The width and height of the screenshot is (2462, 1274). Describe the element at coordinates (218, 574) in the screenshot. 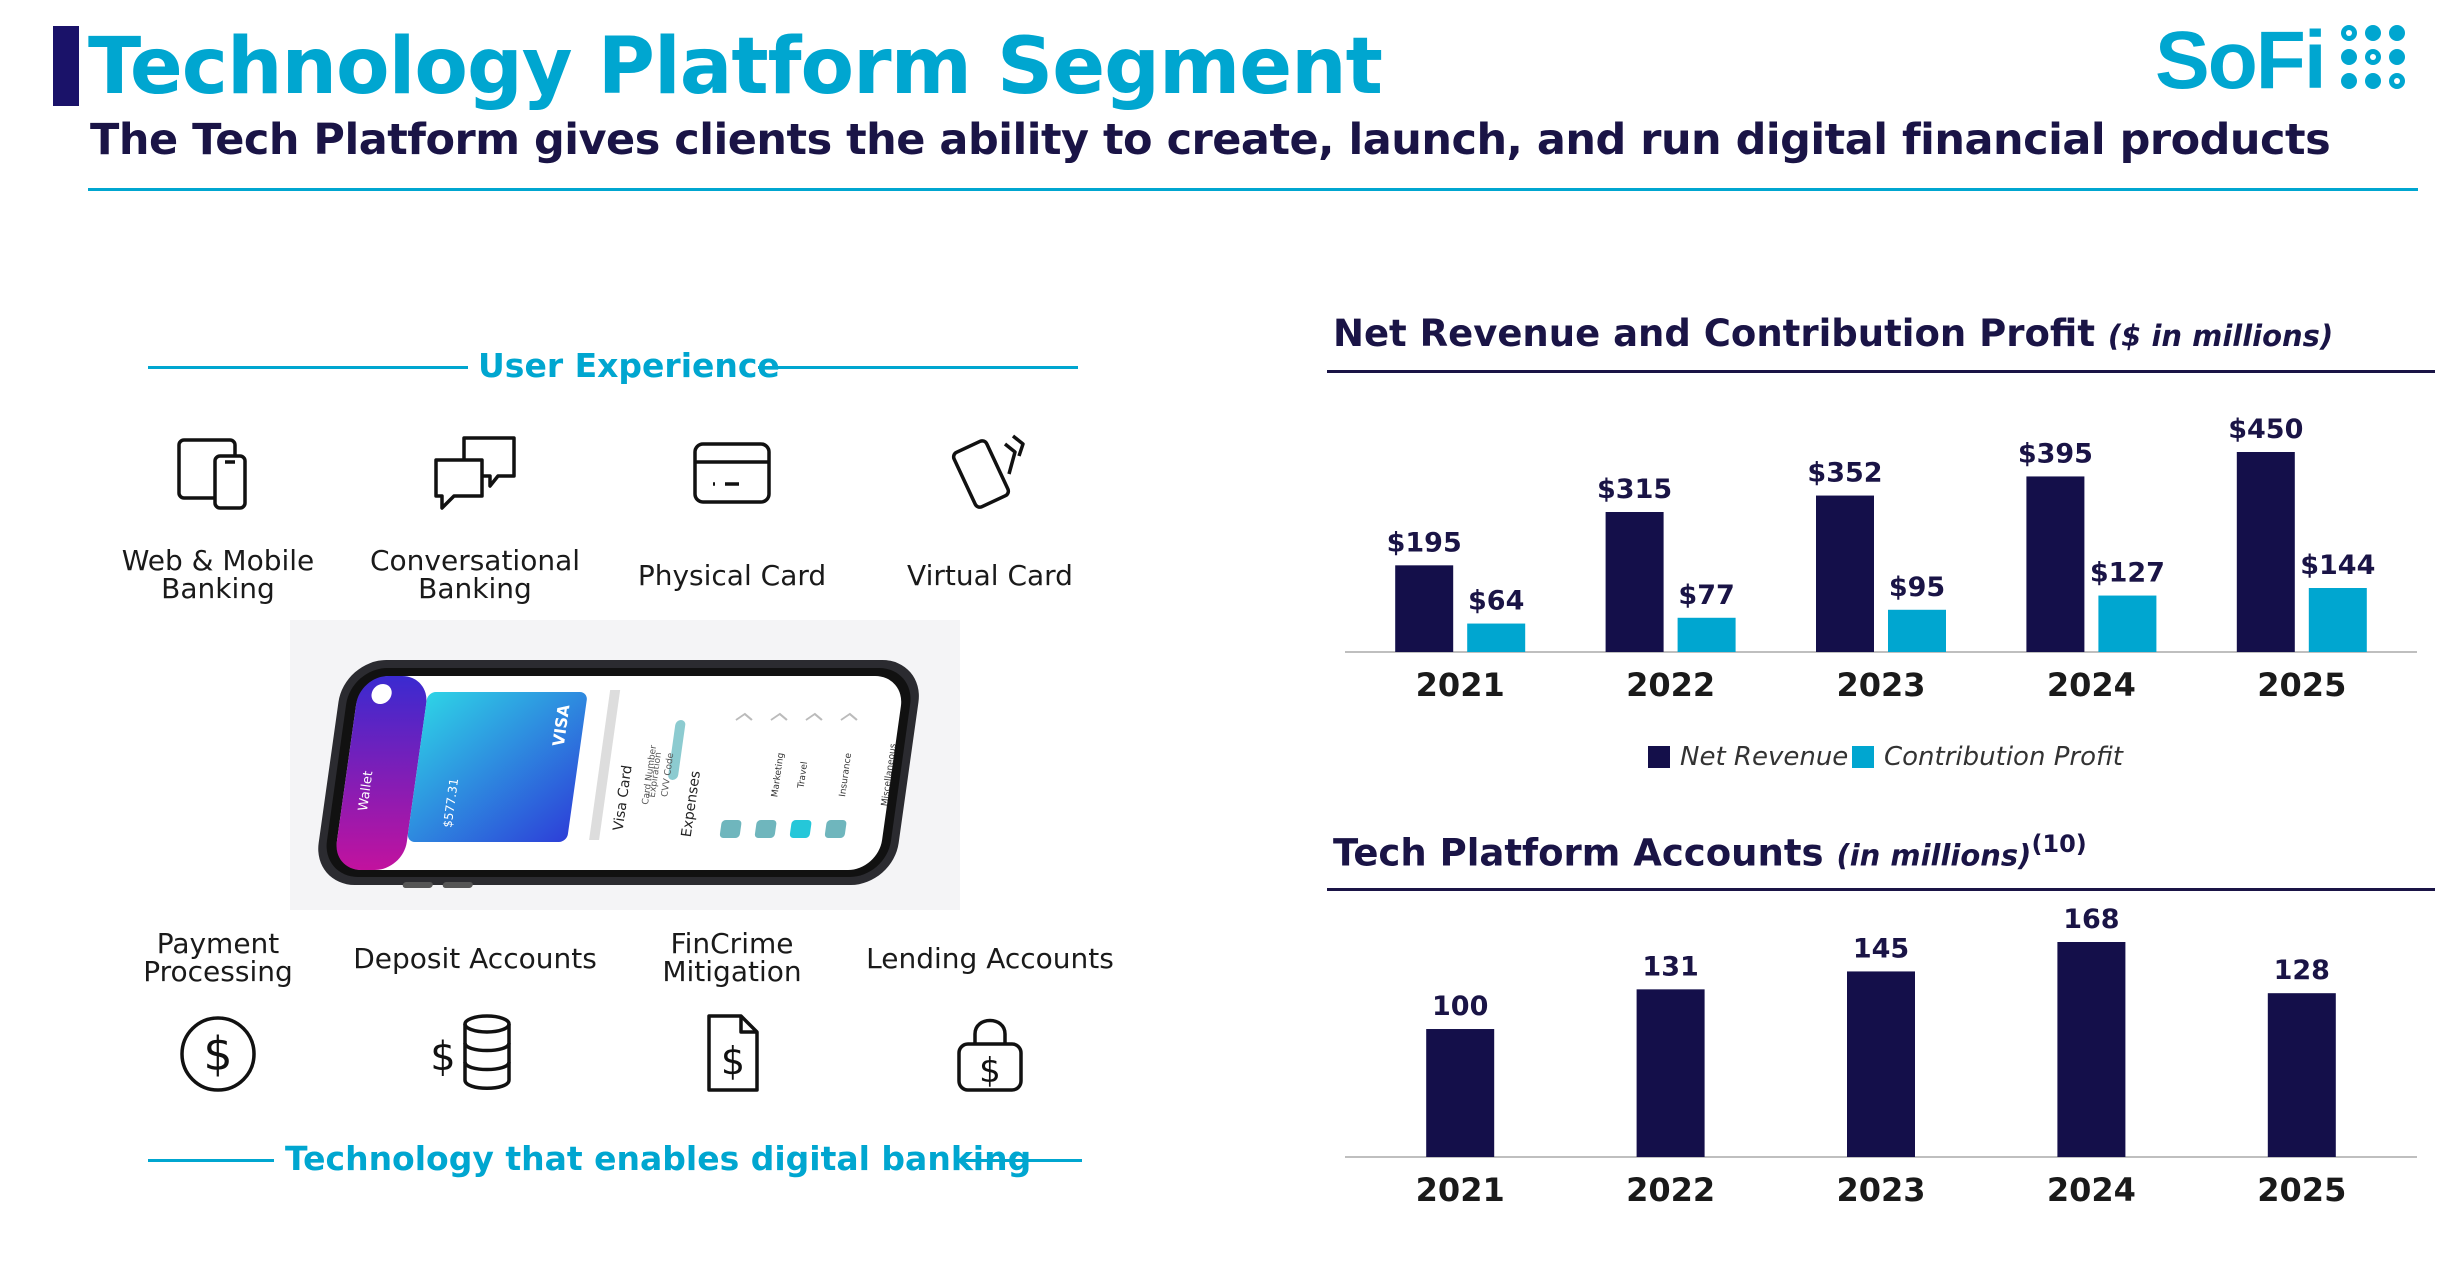

I see `feature-label-web-mobile: Web & Mobile Banking` at that location.